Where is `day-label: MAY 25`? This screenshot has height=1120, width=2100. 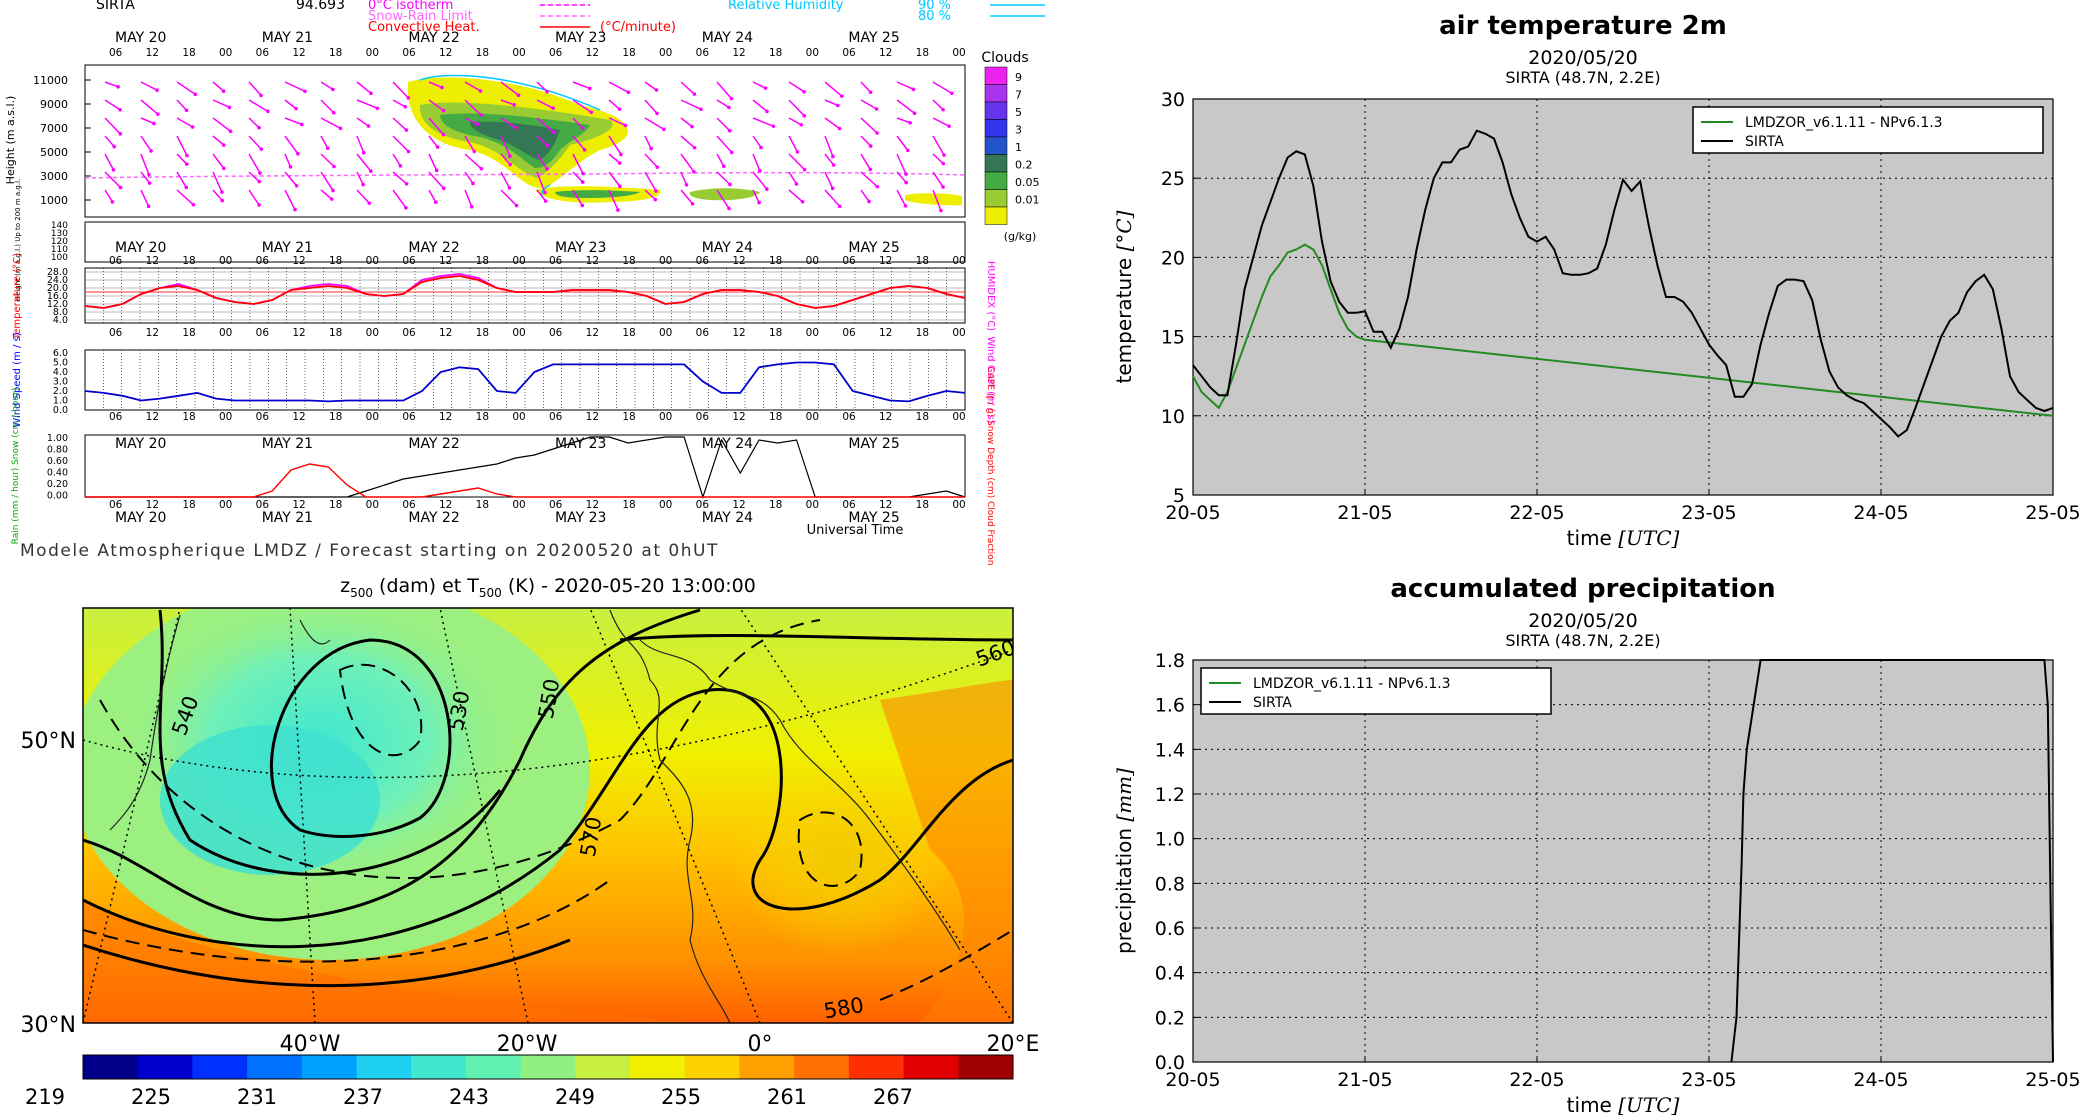
day-label: MAY 25 is located at coordinates (873, 248).